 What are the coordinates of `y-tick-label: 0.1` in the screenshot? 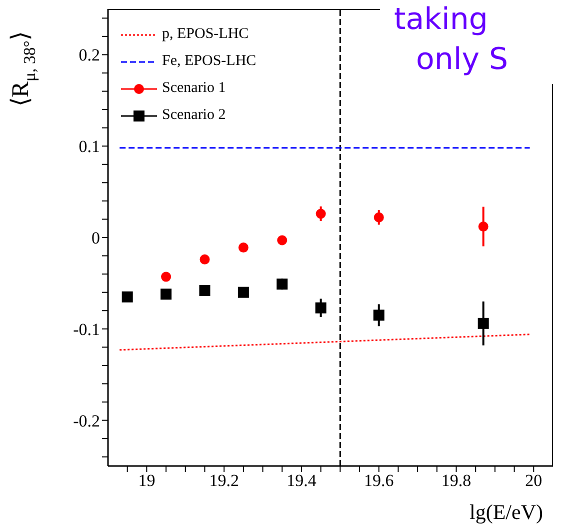 It's located at (89, 146).